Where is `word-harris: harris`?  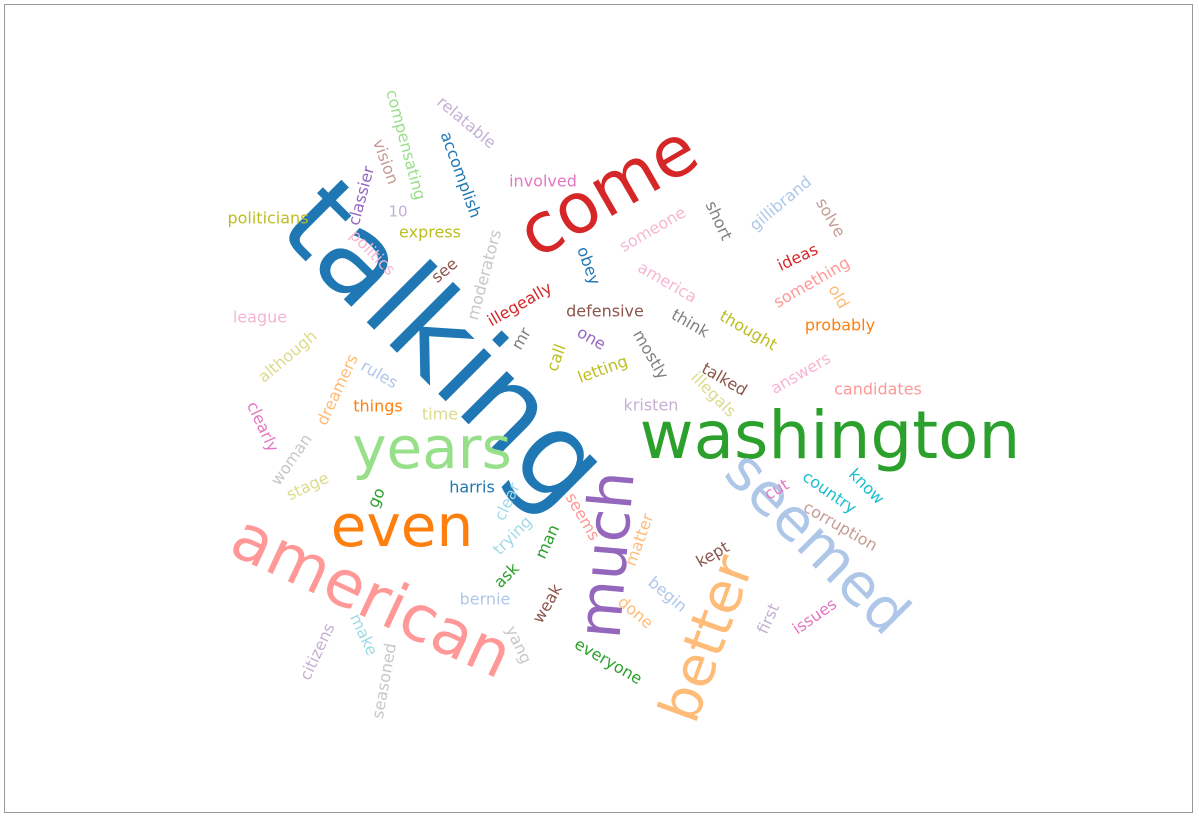
word-harris: harris is located at coordinates (472, 487).